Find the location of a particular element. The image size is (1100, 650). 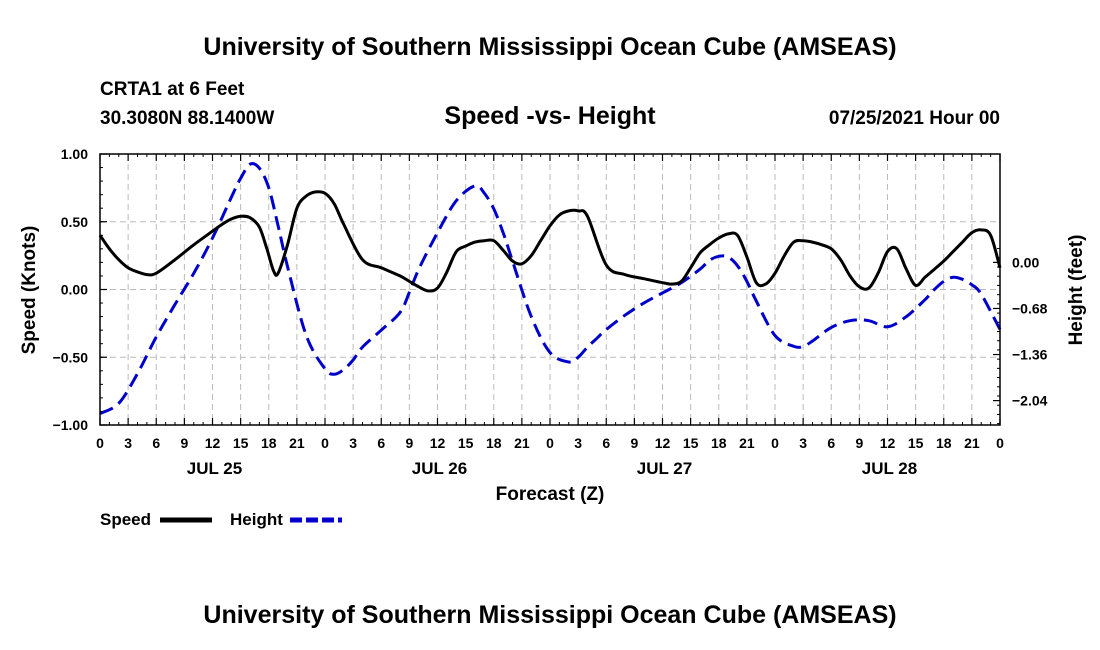

y-tick-label: −0.50 is located at coordinates (71, 357).